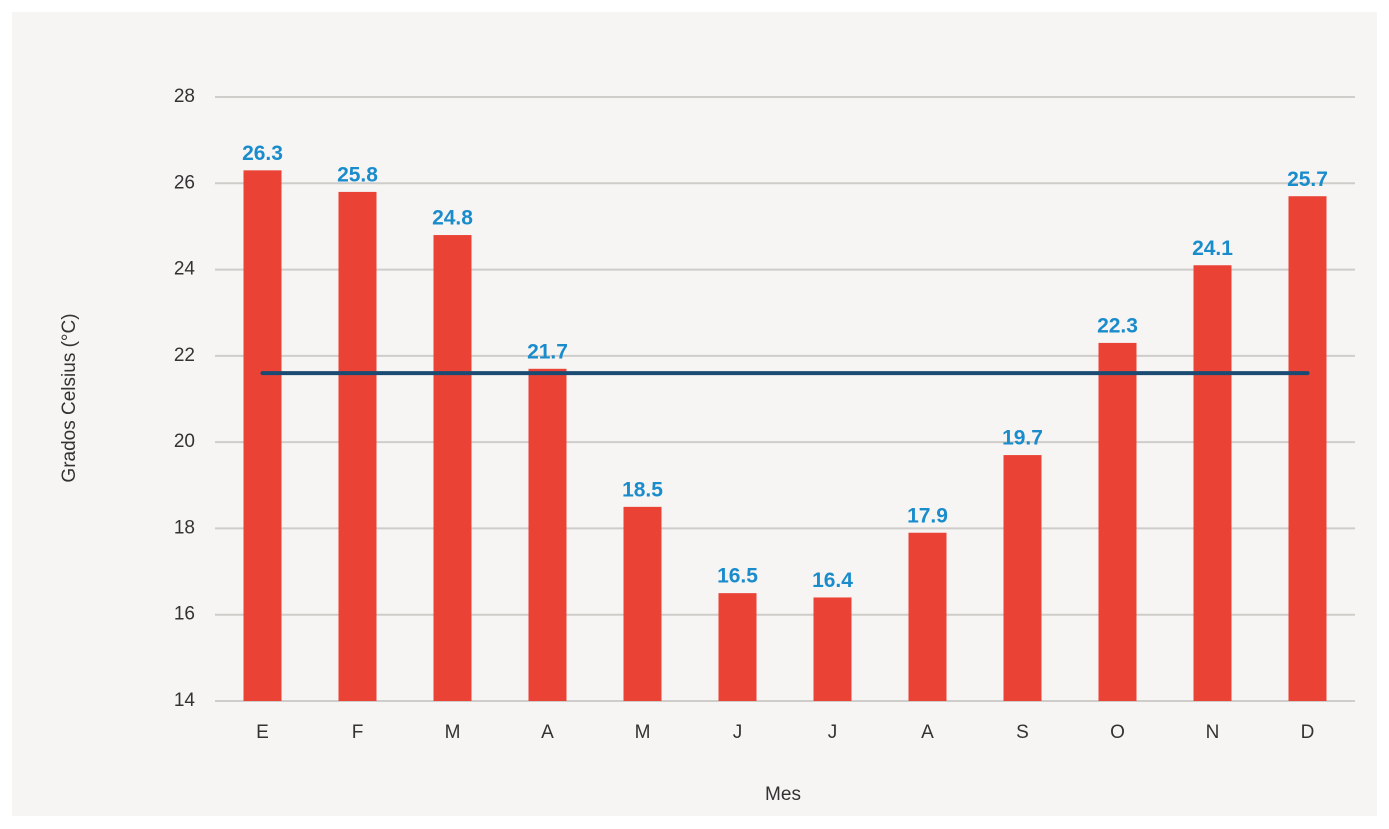 The height and width of the screenshot is (829, 1389). I want to click on value-label: 22.3, so click(1117, 325).